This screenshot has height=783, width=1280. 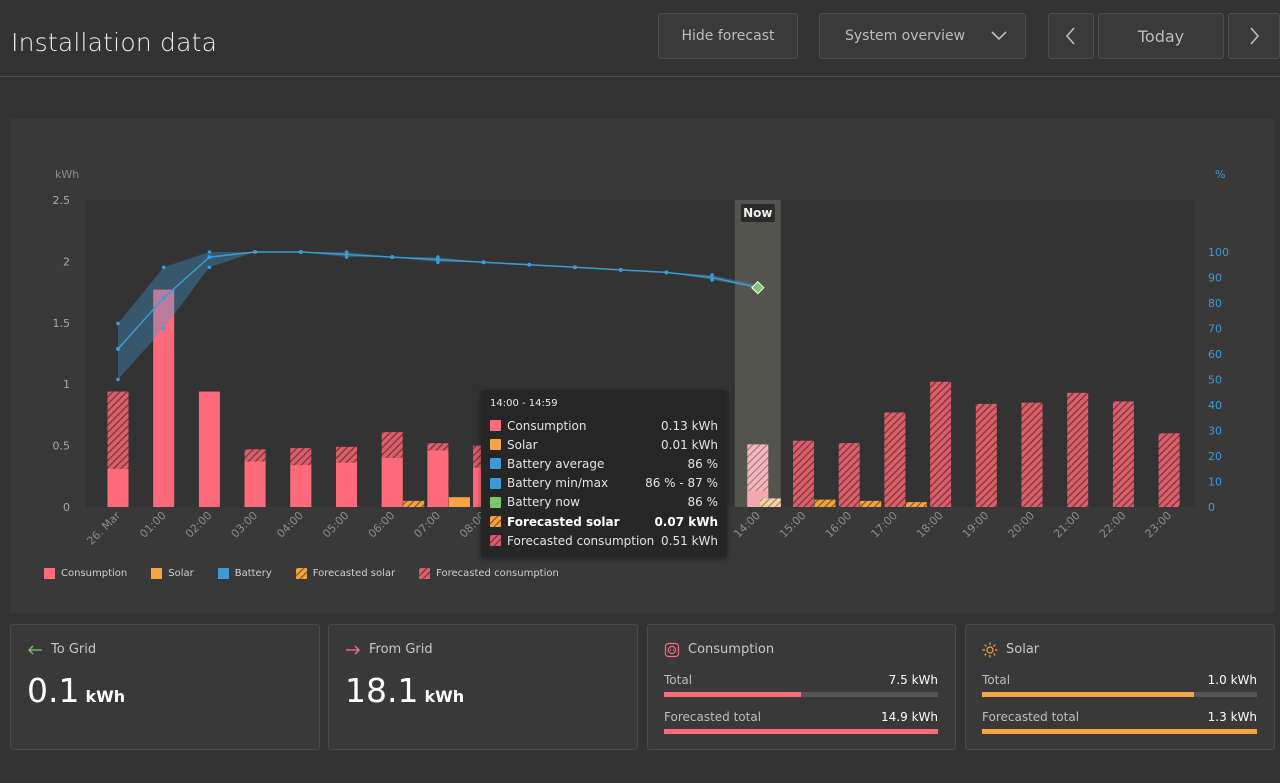 I want to click on view-select: System overview, so click(x=922, y=36).